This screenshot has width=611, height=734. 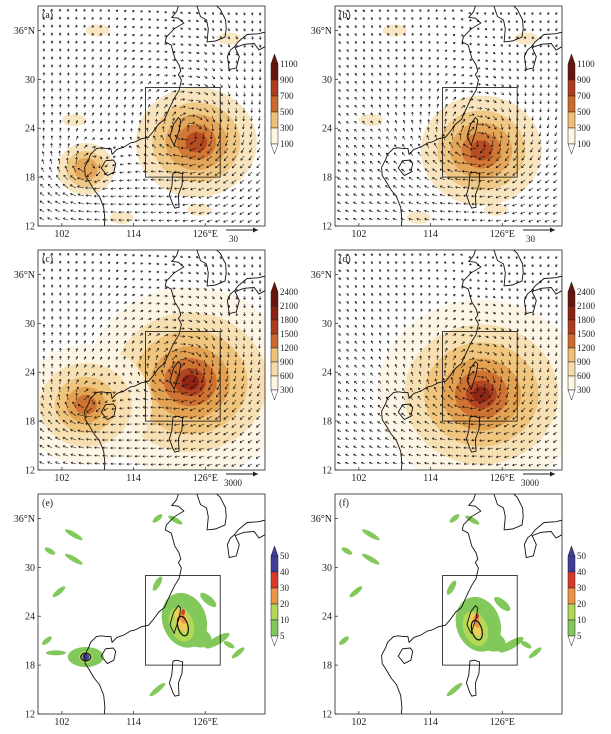 I want to click on colorbar-tick-label: 50, so click(x=285, y=556).